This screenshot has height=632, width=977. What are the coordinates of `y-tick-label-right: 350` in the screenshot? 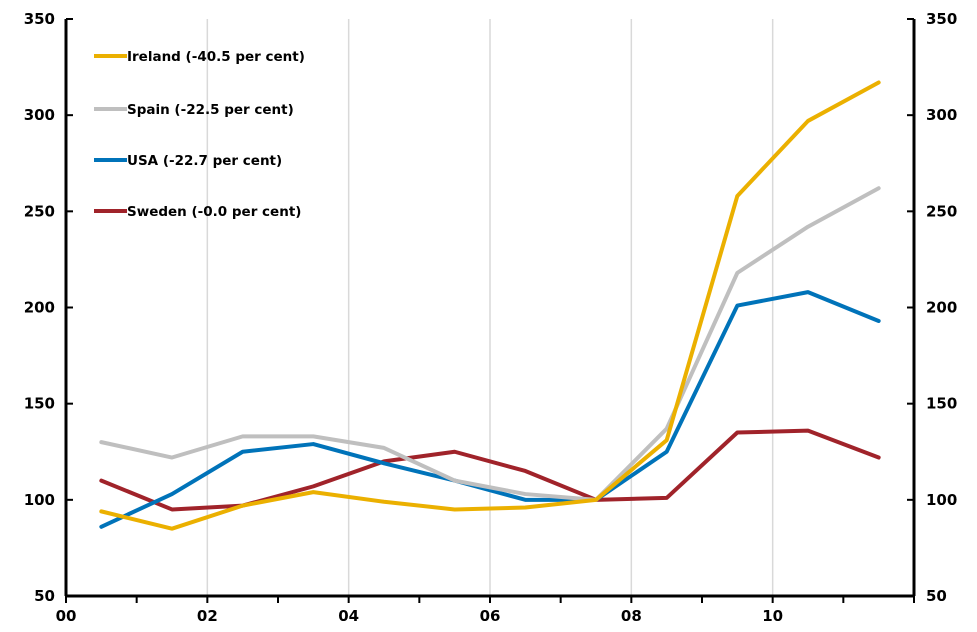 It's located at (941, 19).